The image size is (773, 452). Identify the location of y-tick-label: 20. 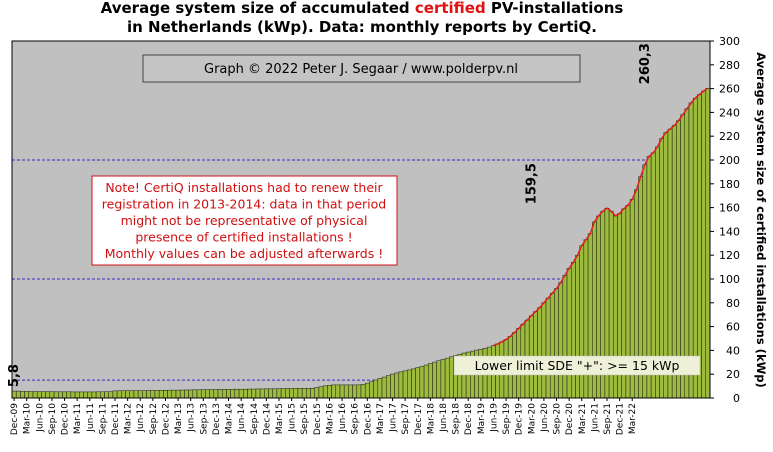
(733, 374).